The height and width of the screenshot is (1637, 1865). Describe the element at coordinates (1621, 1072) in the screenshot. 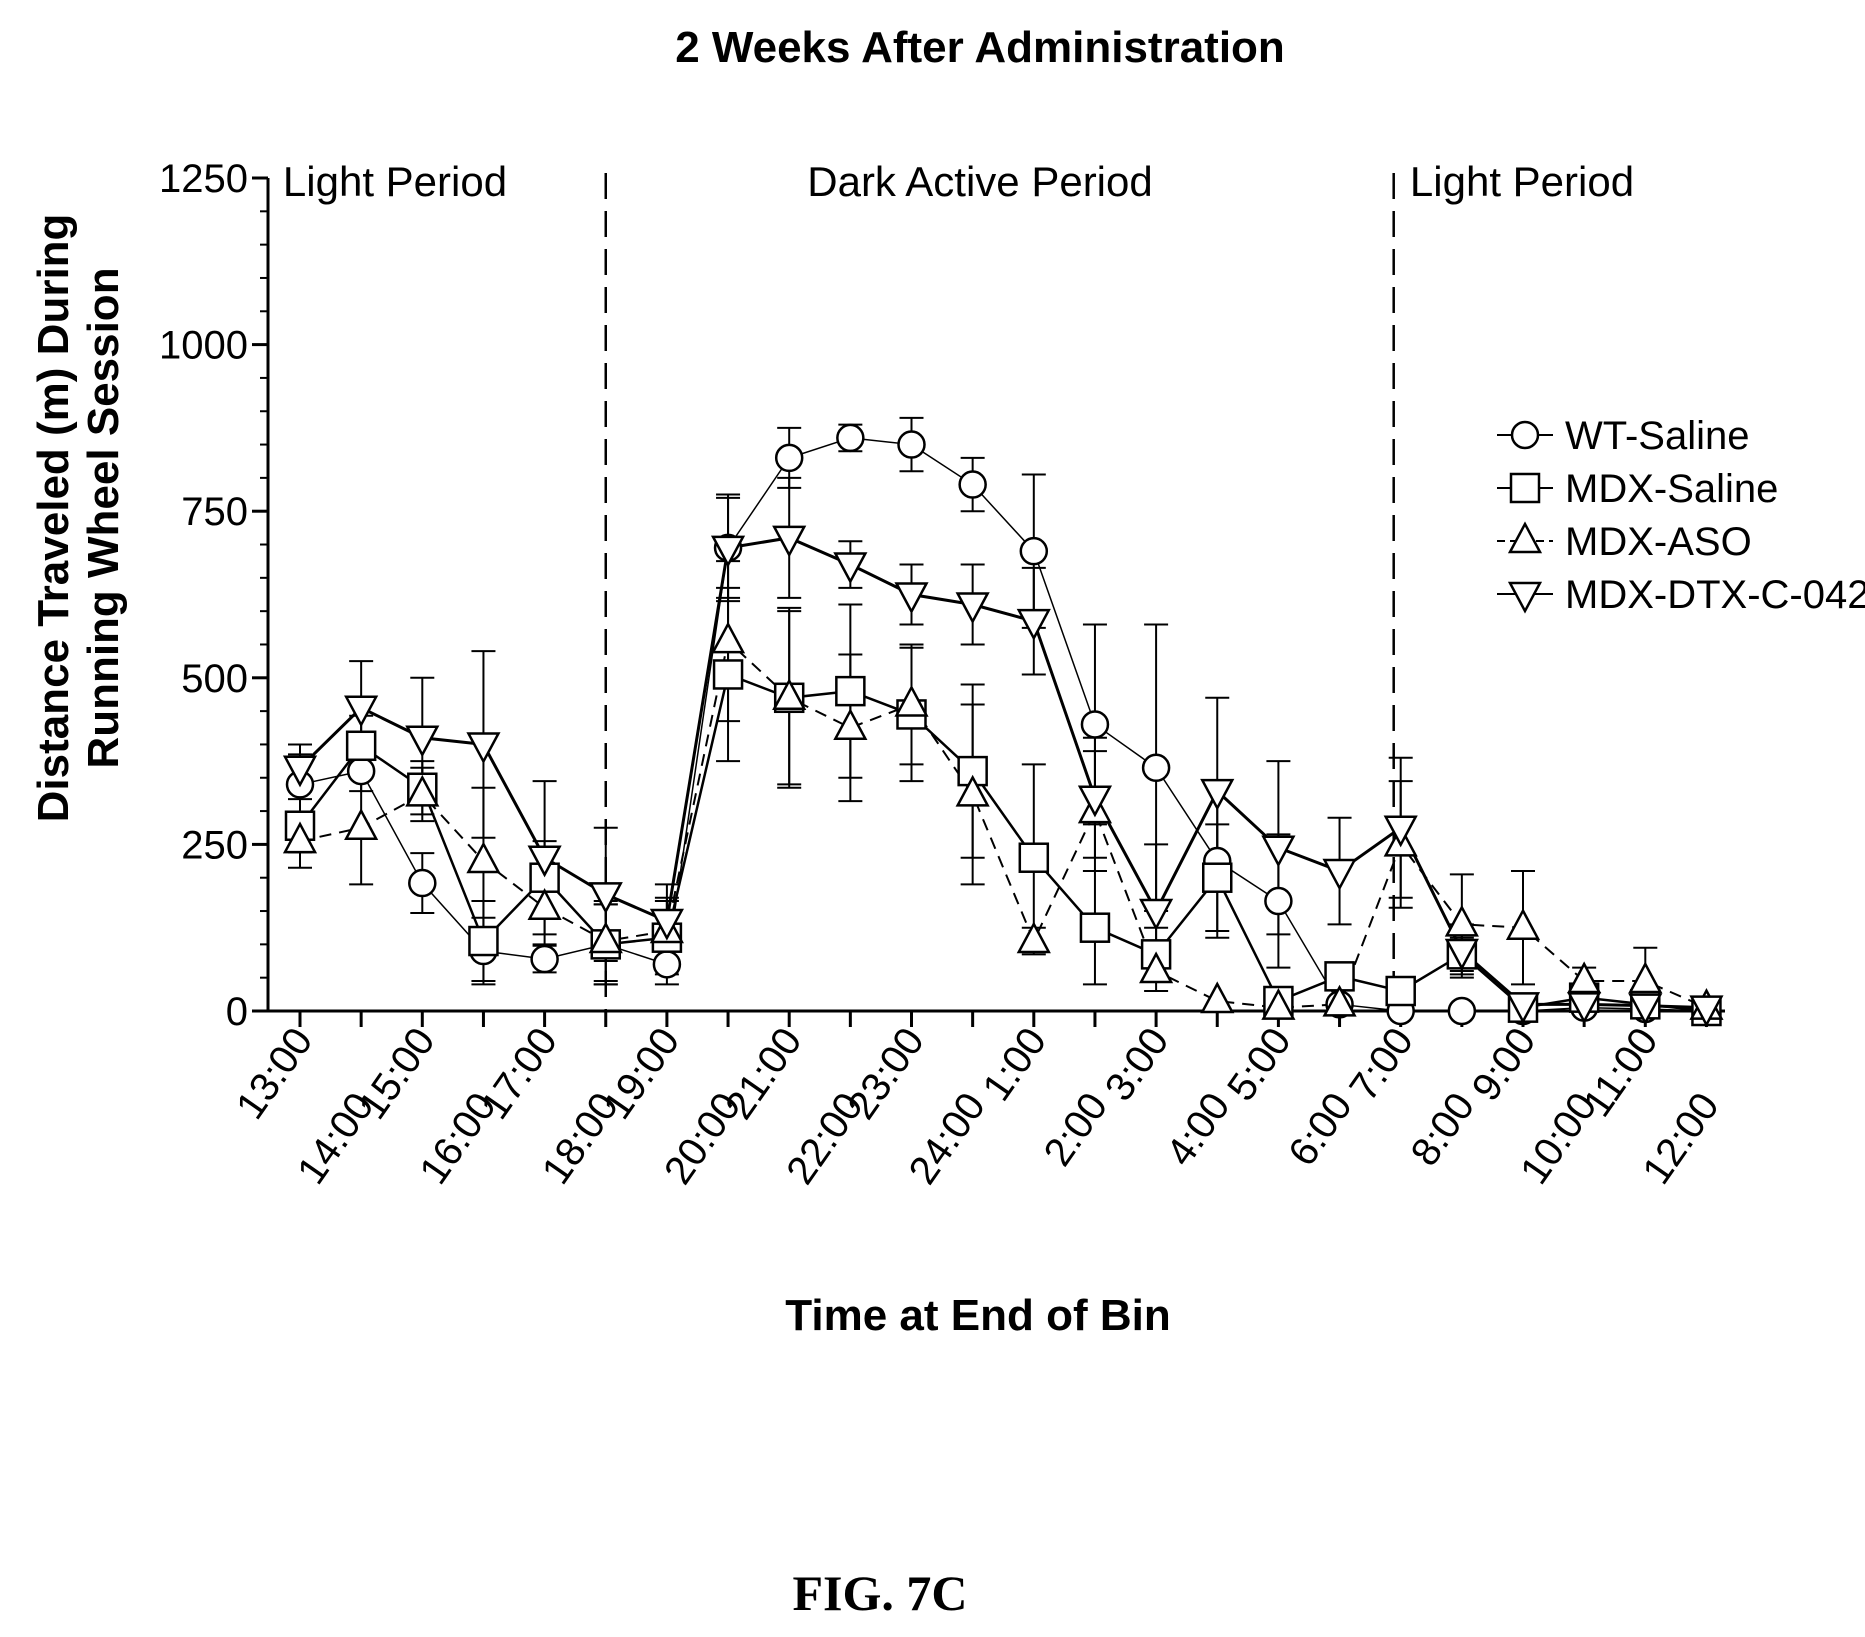

I see `x-tick-label: 11:00` at that location.